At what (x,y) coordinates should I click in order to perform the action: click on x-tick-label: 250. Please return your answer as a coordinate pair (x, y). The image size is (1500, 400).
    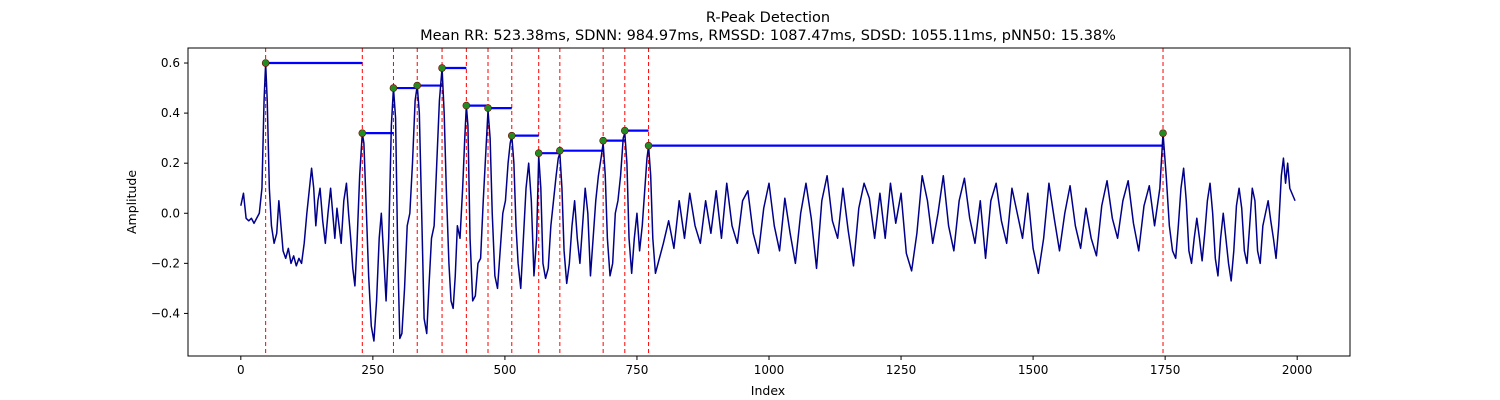
    Looking at the image, I should click on (372, 370).